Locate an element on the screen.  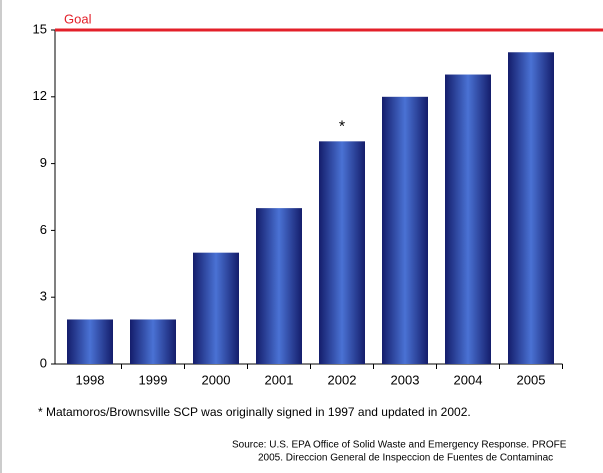
x-tick-label: 2000 is located at coordinates (216, 379).